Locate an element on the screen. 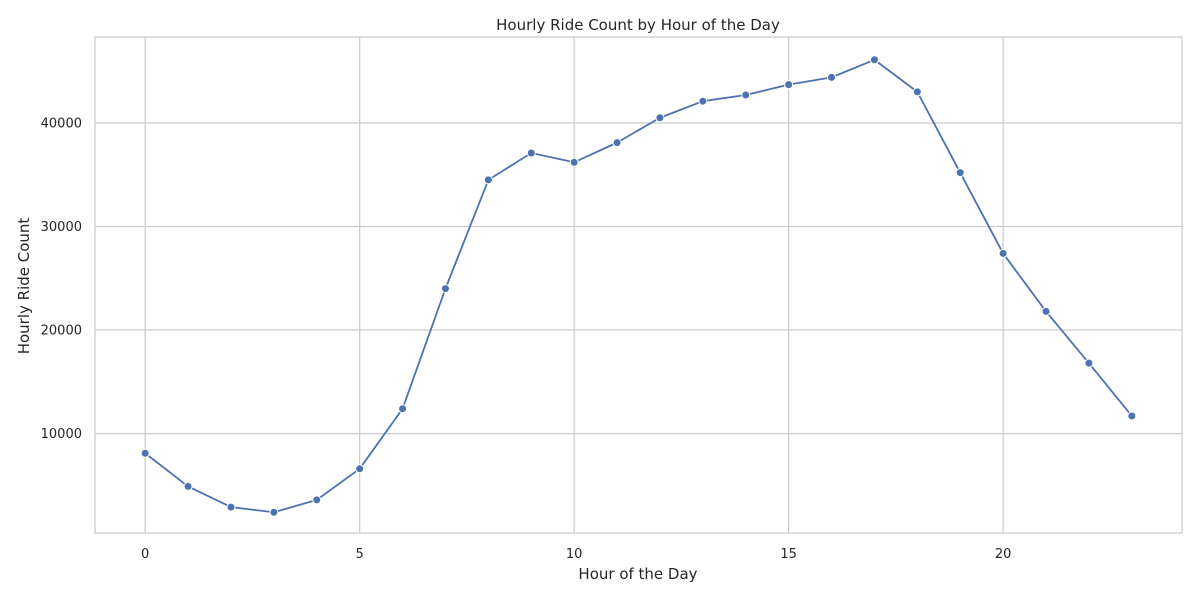 The width and height of the screenshot is (1200, 600). x-tick-label: 10 is located at coordinates (574, 554).